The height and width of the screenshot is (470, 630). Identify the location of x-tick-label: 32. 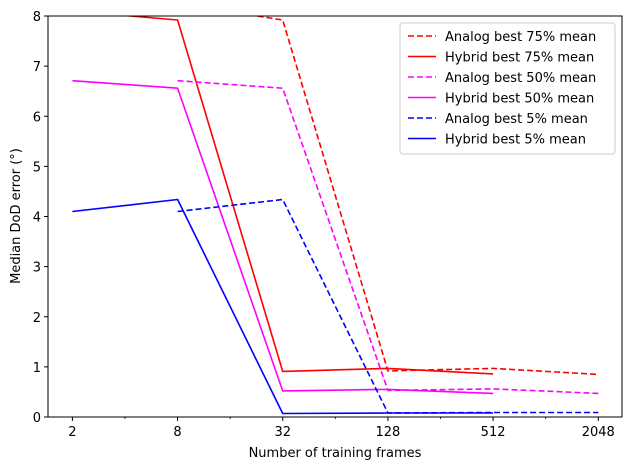
(282, 432).